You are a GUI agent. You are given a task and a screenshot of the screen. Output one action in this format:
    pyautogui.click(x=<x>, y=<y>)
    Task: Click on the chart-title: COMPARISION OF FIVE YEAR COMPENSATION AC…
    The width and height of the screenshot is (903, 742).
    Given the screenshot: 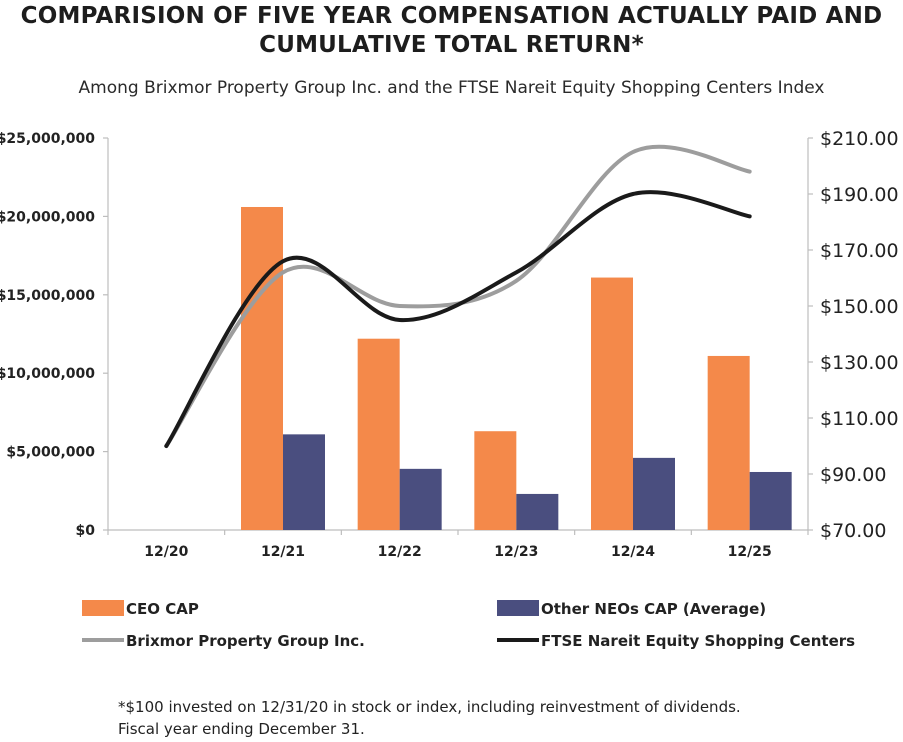 What is the action you would take?
    pyautogui.click(x=451, y=31)
    